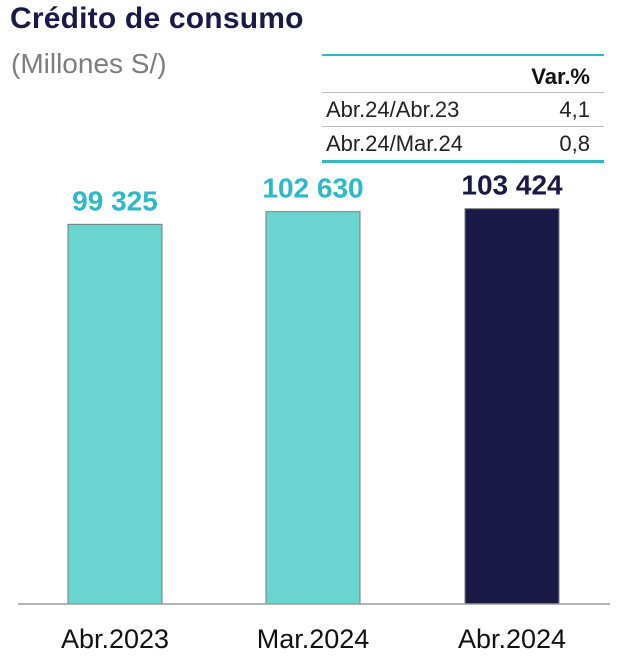 Image resolution: width=620 pixels, height=659 pixels. I want to click on chart-title: Crédito de consumo, so click(157, 18).